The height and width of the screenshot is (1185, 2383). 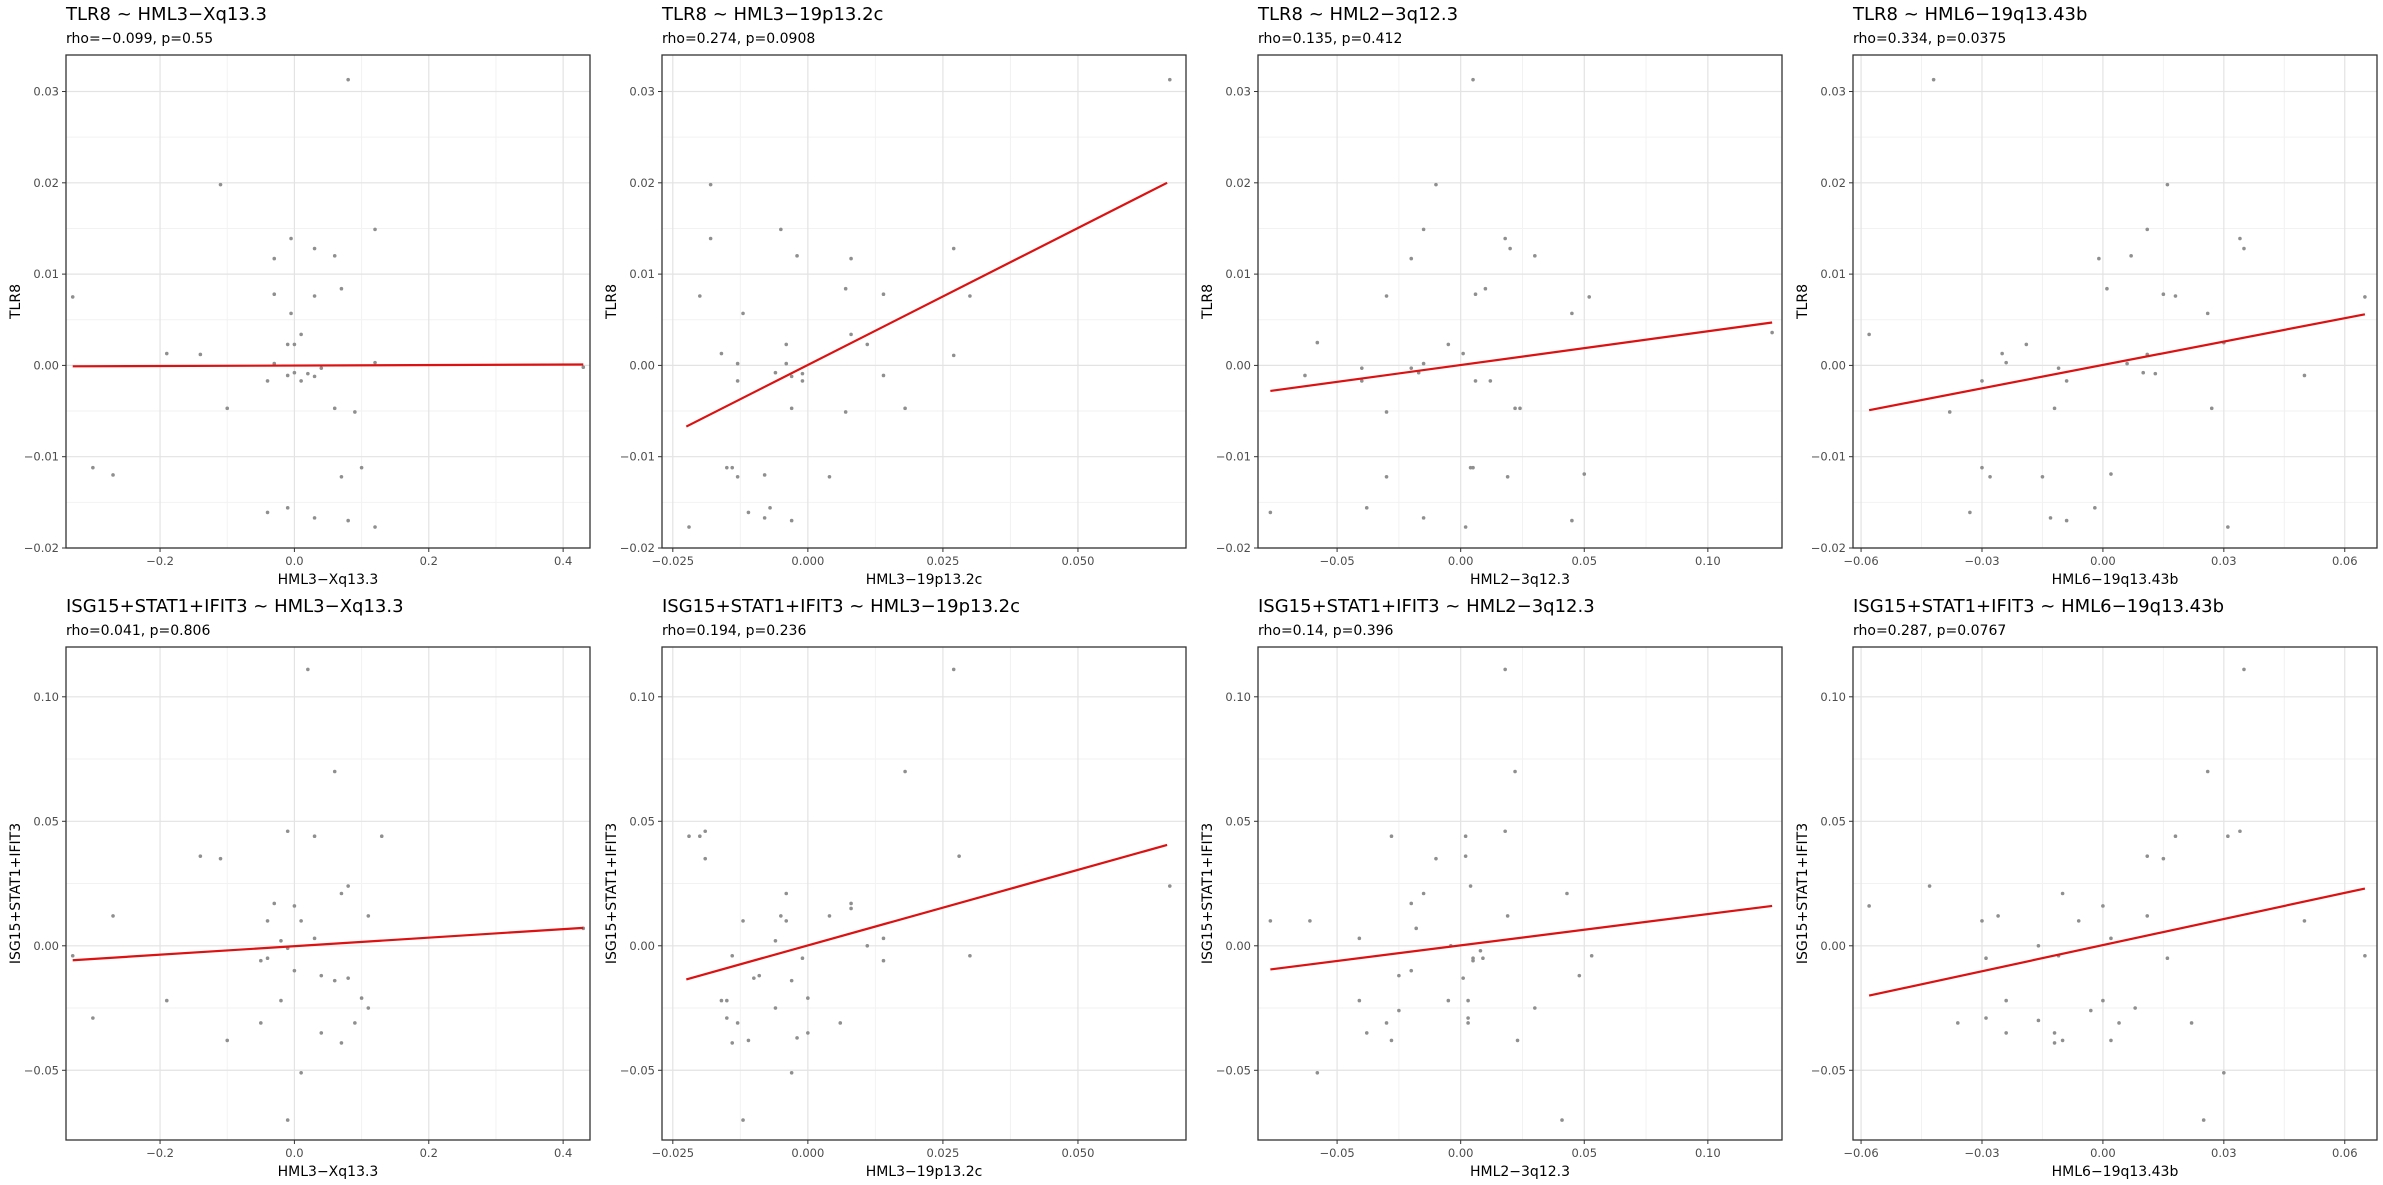 I want to click on x-tick-label: −0.06, so click(x=1860, y=1153).